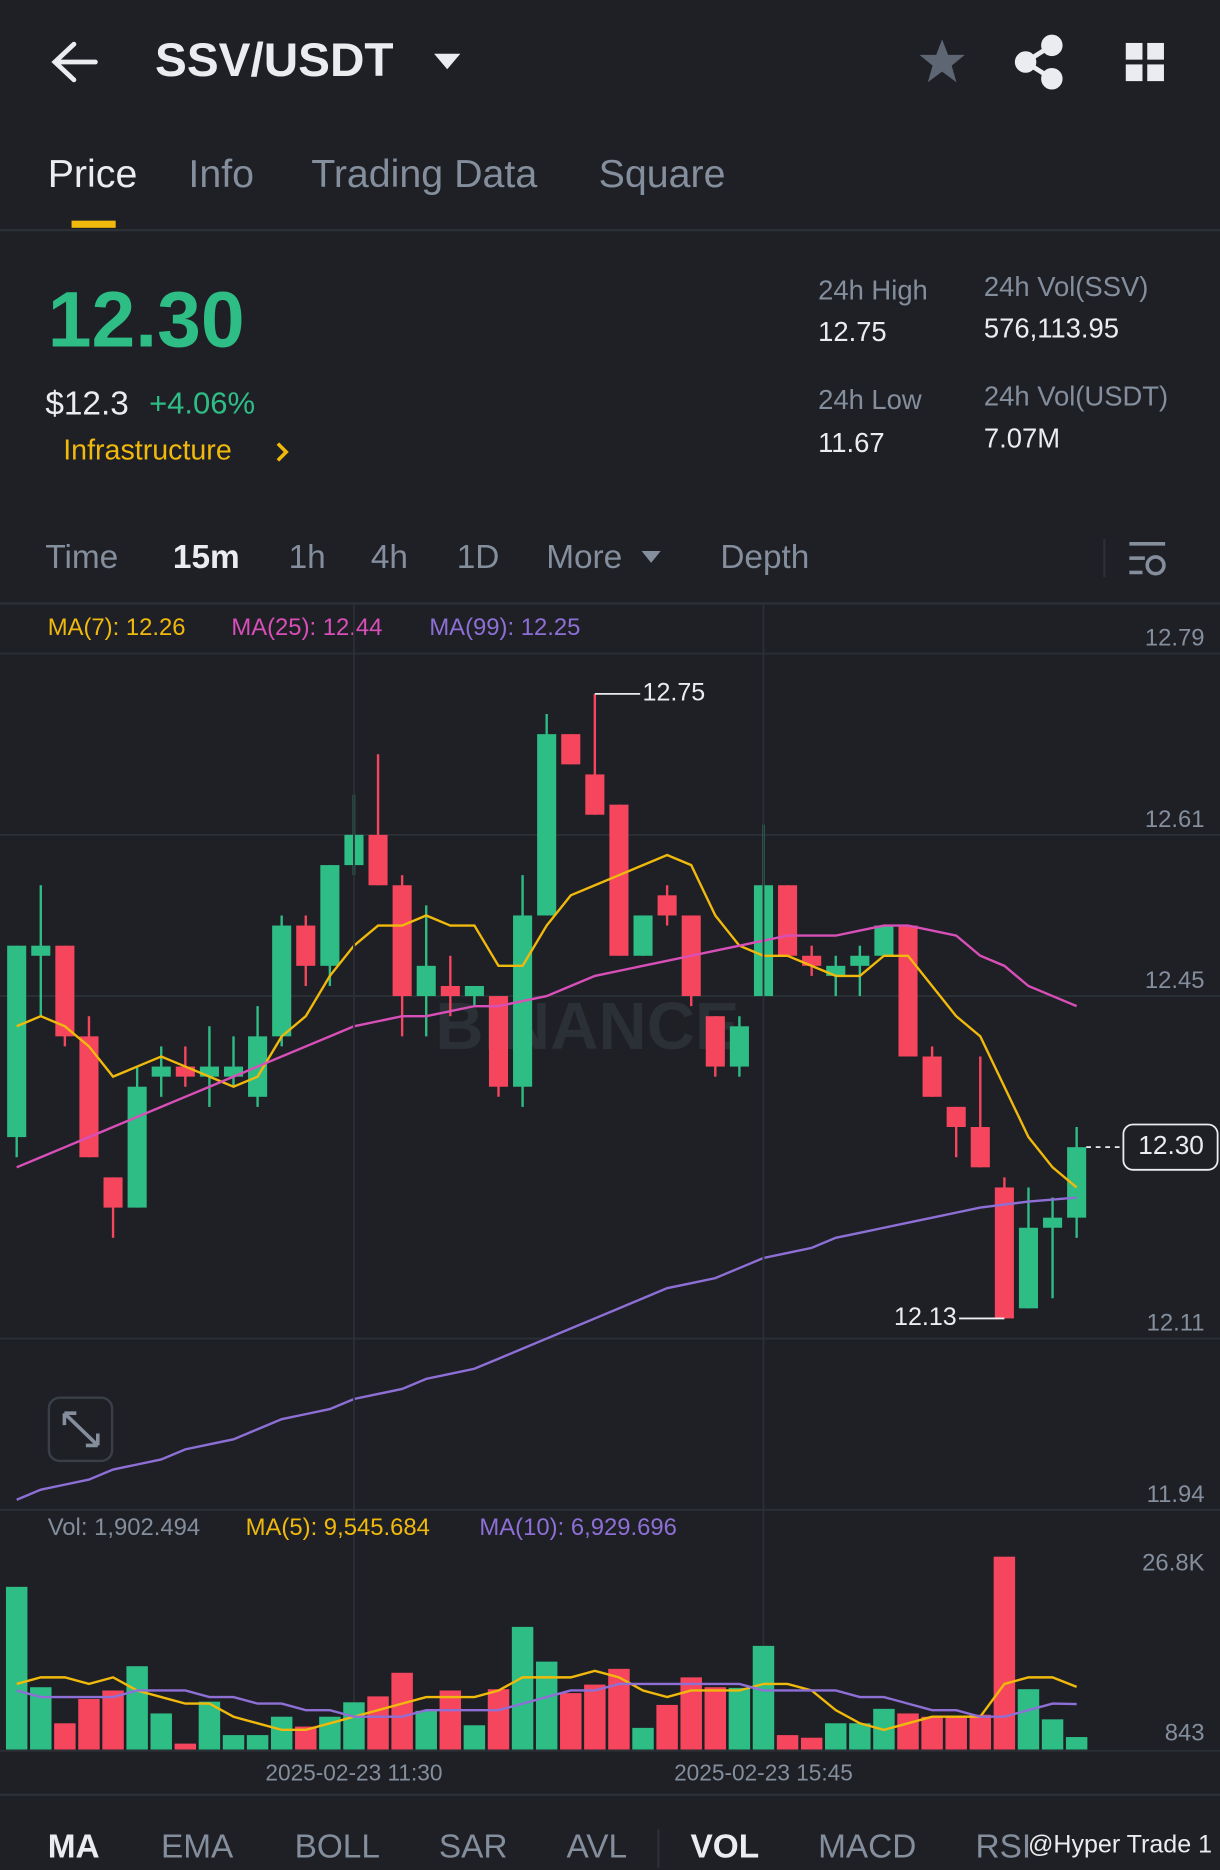 The width and height of the screenshot is (1220, 1870). Describe the element at coordinates (942, 61) in the screenshot. I see `favorite-icon` at that location.